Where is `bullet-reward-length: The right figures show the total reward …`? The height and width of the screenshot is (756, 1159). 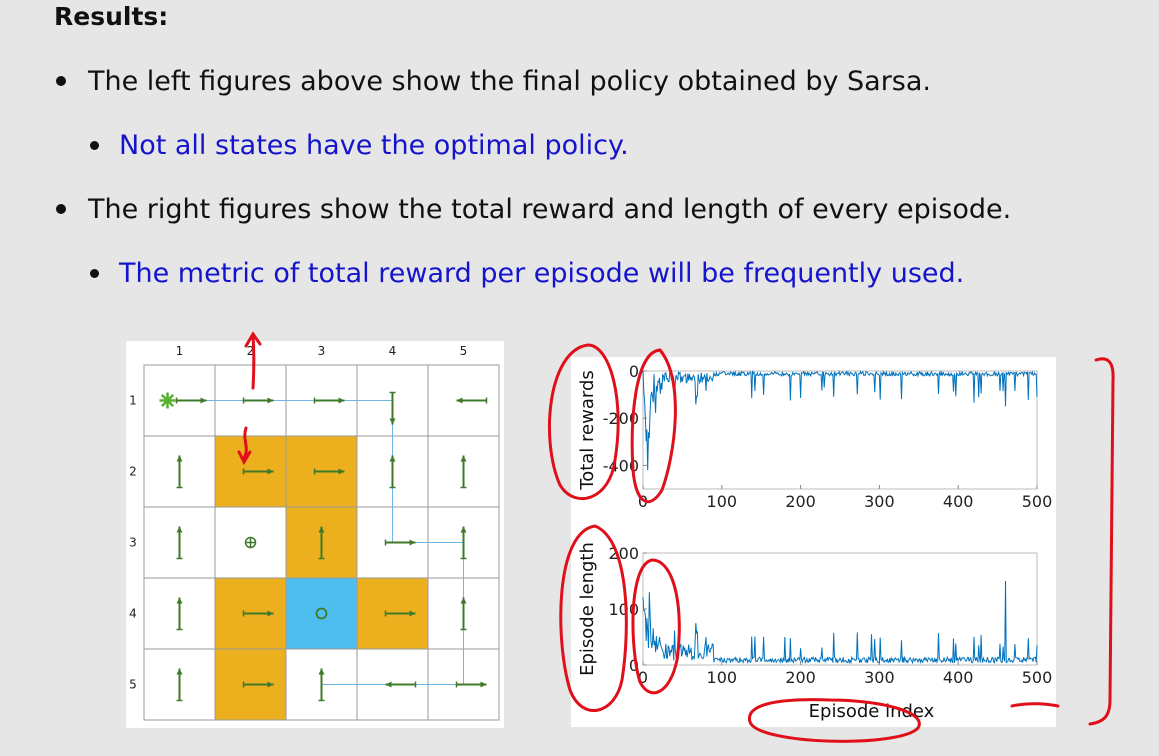
bullet-reward-length: The right figures show the total reward … is located at coordinates (533, 209).